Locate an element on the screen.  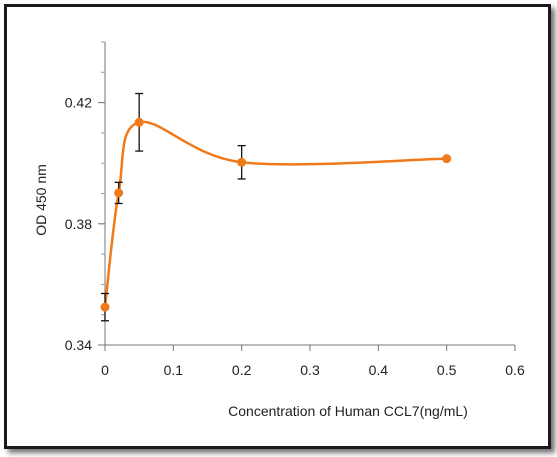
x-tick-label: 0.4 is located at coordinates (379, 370).